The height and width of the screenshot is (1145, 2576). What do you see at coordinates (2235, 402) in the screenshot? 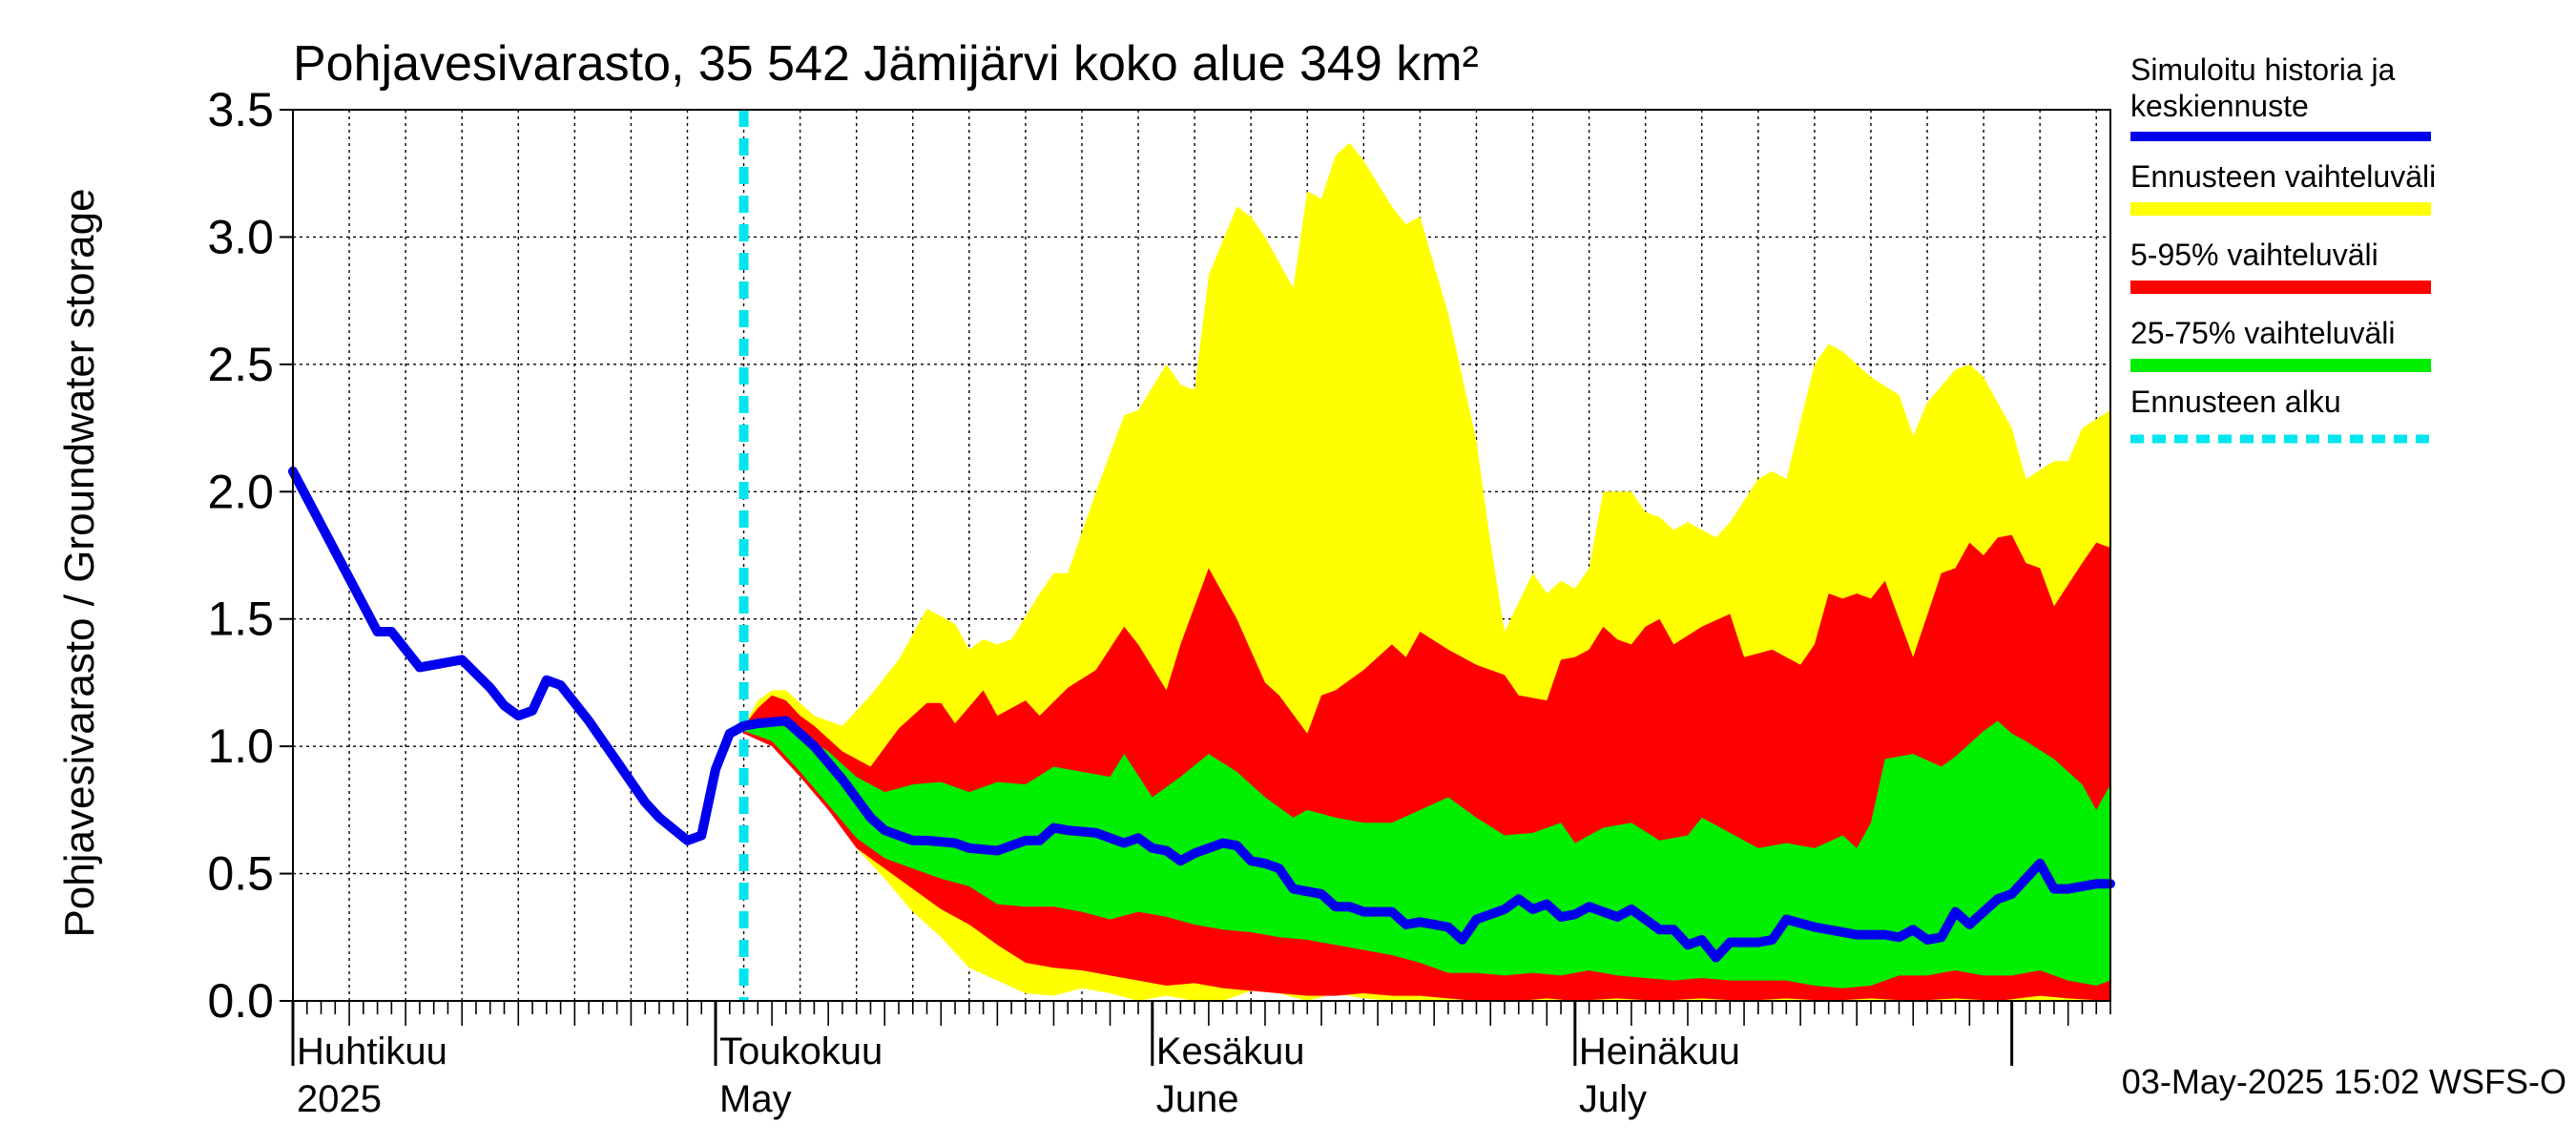
I see `legend-label: Ennusteen alku` at bounding box center [2235, 402].